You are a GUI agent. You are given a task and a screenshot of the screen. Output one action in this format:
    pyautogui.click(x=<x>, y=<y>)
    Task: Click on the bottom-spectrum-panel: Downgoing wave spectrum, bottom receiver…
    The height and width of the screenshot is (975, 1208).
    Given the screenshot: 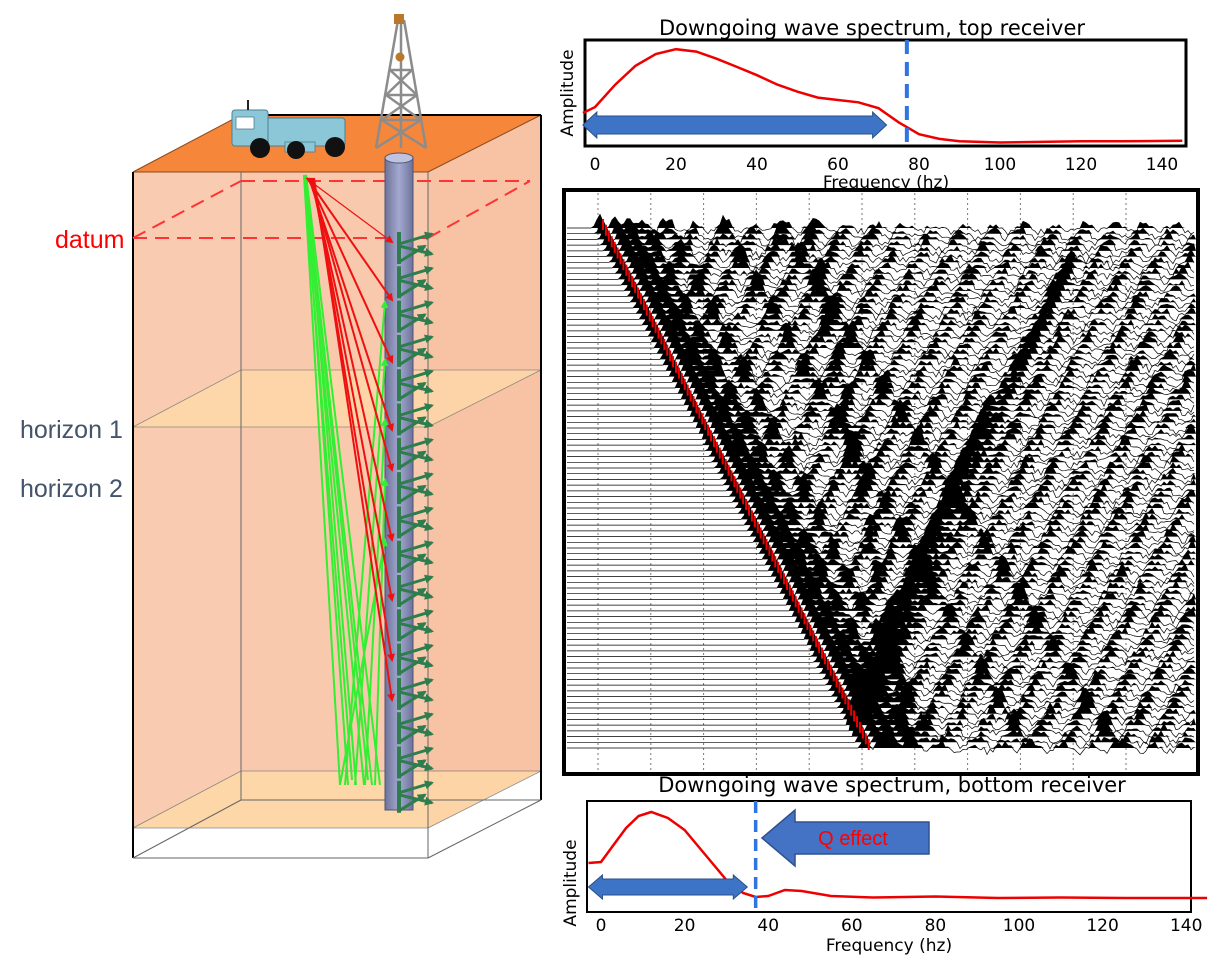 What is the action you would take?
    pyautogui.click(x=884, y=864)
    